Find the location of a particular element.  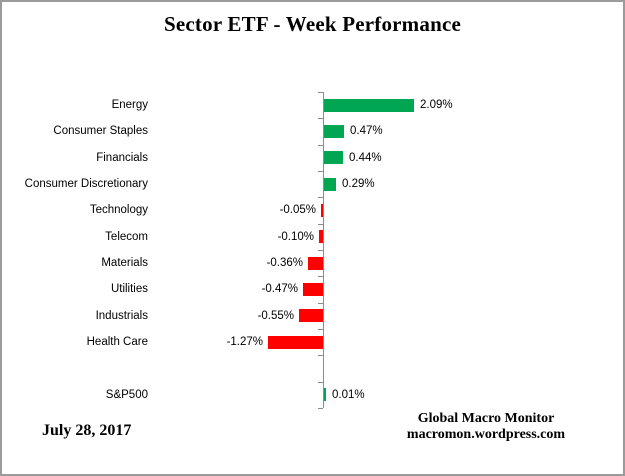

bar-row: Utilities -0.47% is located at coordinates (312, 289).